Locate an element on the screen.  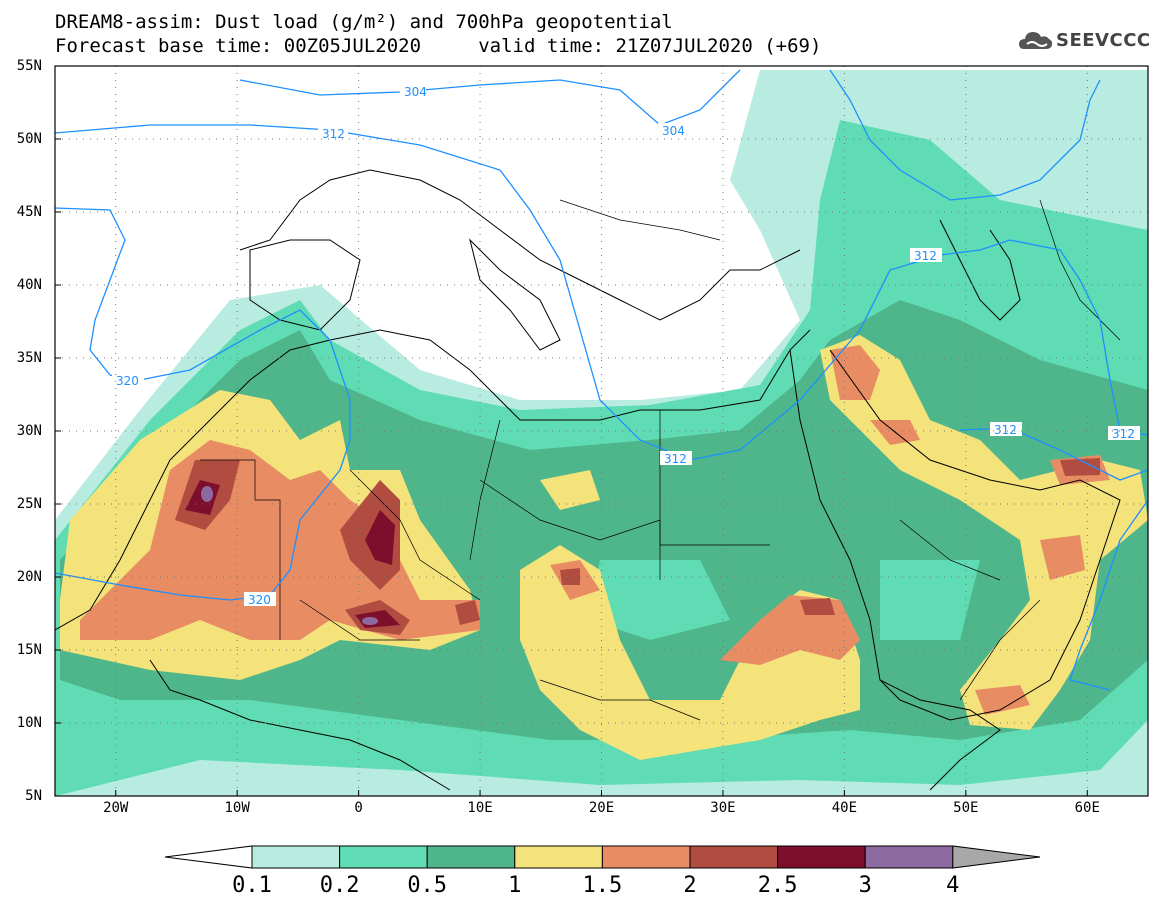
colorbar-left-arrow is located at coordinates (208, 857).